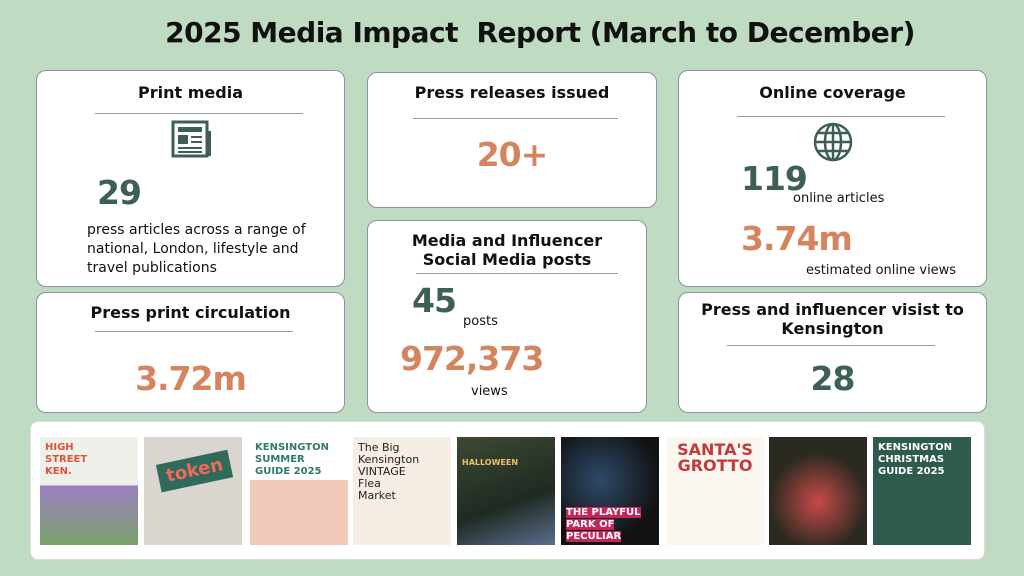  I want to click on thumbnail-text: THE PLAYFUL PARK OF PECULIAR, so click(603, 524).